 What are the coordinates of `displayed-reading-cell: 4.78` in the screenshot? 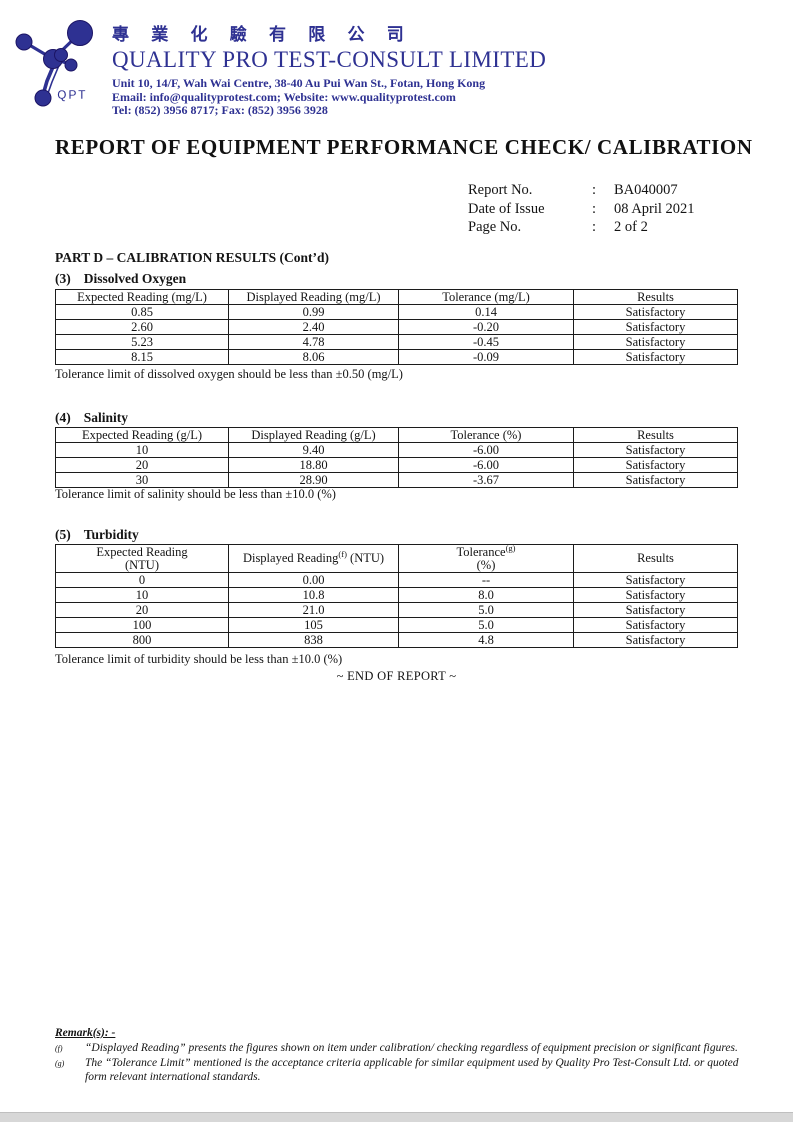 It's located at (313, 342).